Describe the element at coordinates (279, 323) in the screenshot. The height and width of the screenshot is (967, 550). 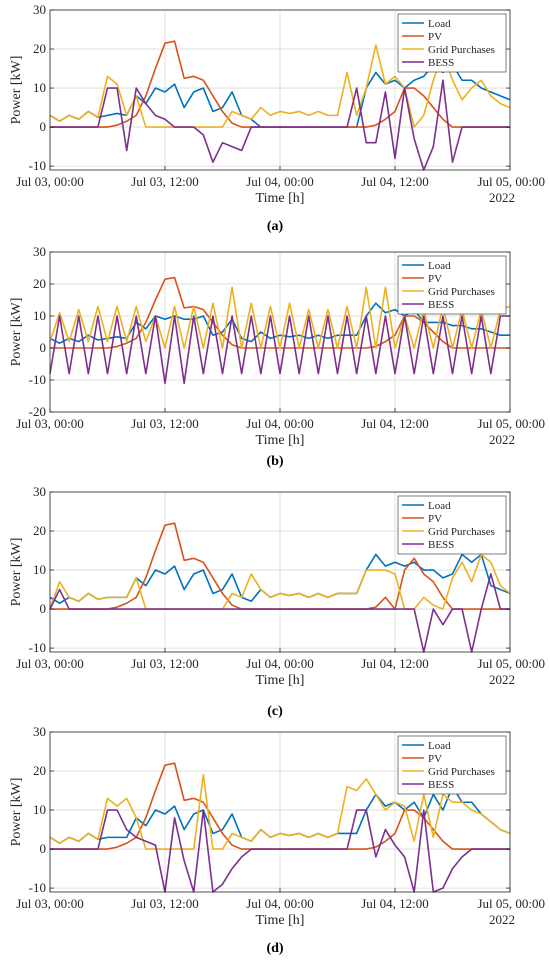
I see `series-line-load` at that location.